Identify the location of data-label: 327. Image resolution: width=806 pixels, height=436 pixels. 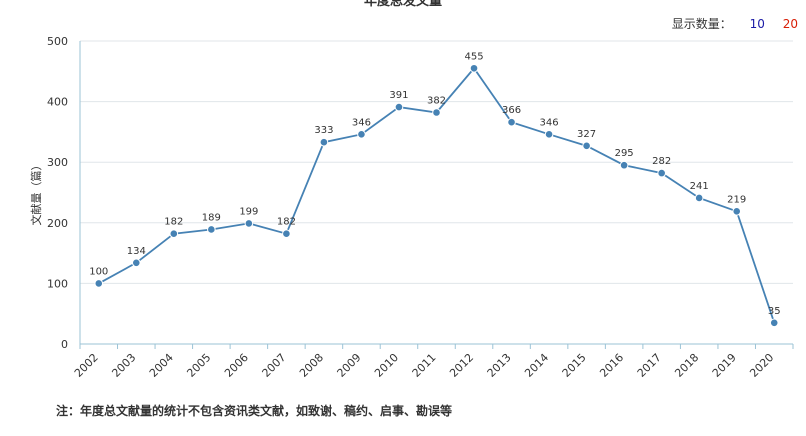
(586, 134).